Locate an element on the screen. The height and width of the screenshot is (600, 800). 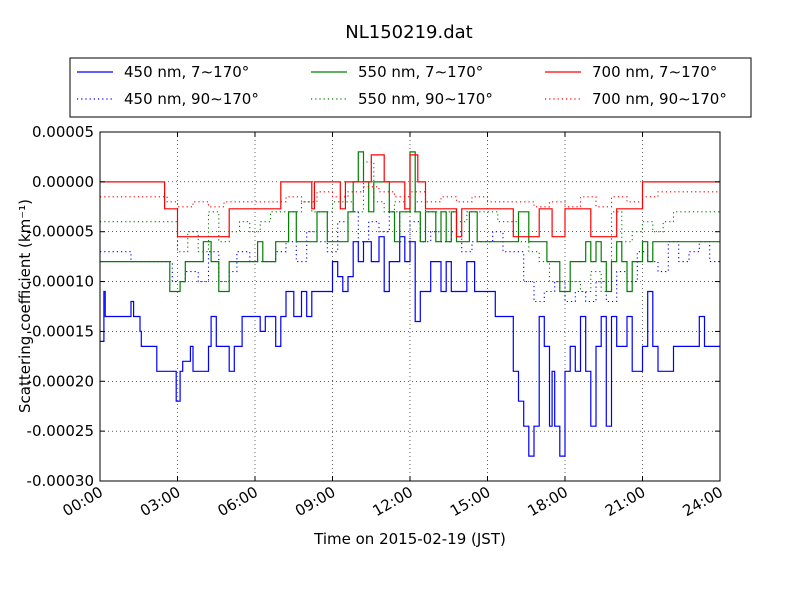
x-tick-label: 12:00 is located at coordinates (393, 501).